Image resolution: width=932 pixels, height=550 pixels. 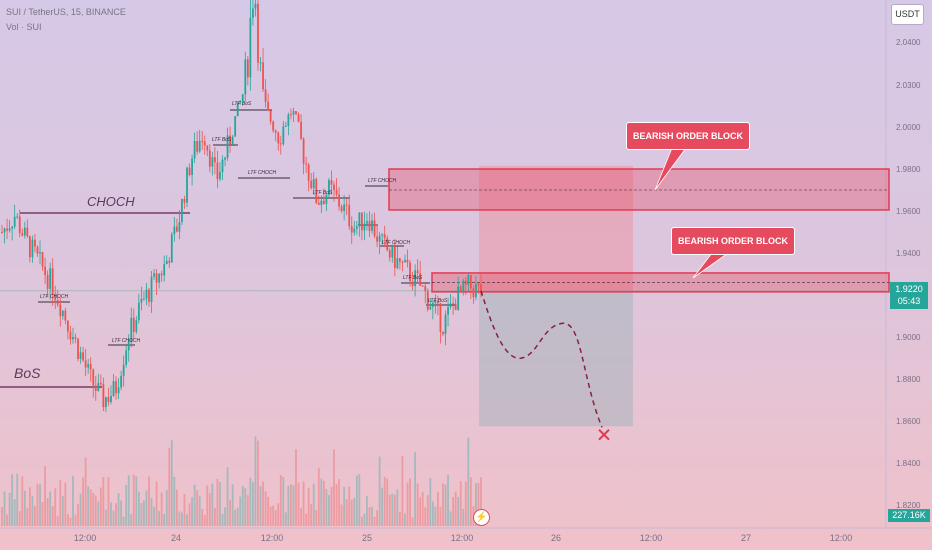 What do you see at coordinates (907, 14) in the screenshot?
I see `currency-button: USDT` at bounding box center [907, 14].